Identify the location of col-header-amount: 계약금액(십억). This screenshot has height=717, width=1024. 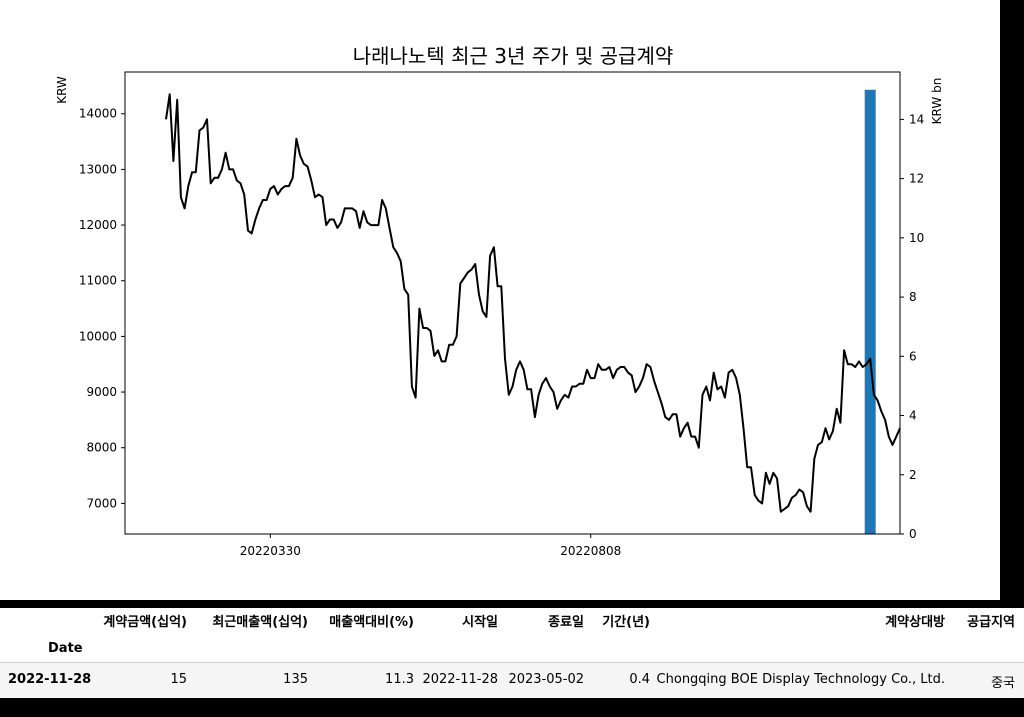
(145, 622).